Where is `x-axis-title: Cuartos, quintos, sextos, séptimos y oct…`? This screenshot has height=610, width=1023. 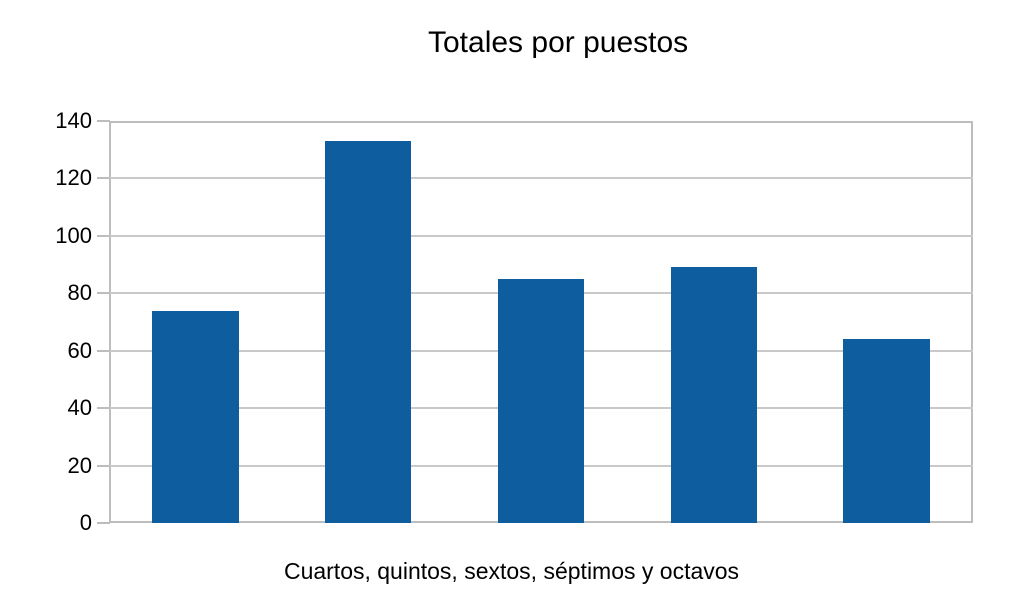
x-axis-title: Cuartos, quintos, sextos, séptimos y oct… is located at coordinates (511, 571).